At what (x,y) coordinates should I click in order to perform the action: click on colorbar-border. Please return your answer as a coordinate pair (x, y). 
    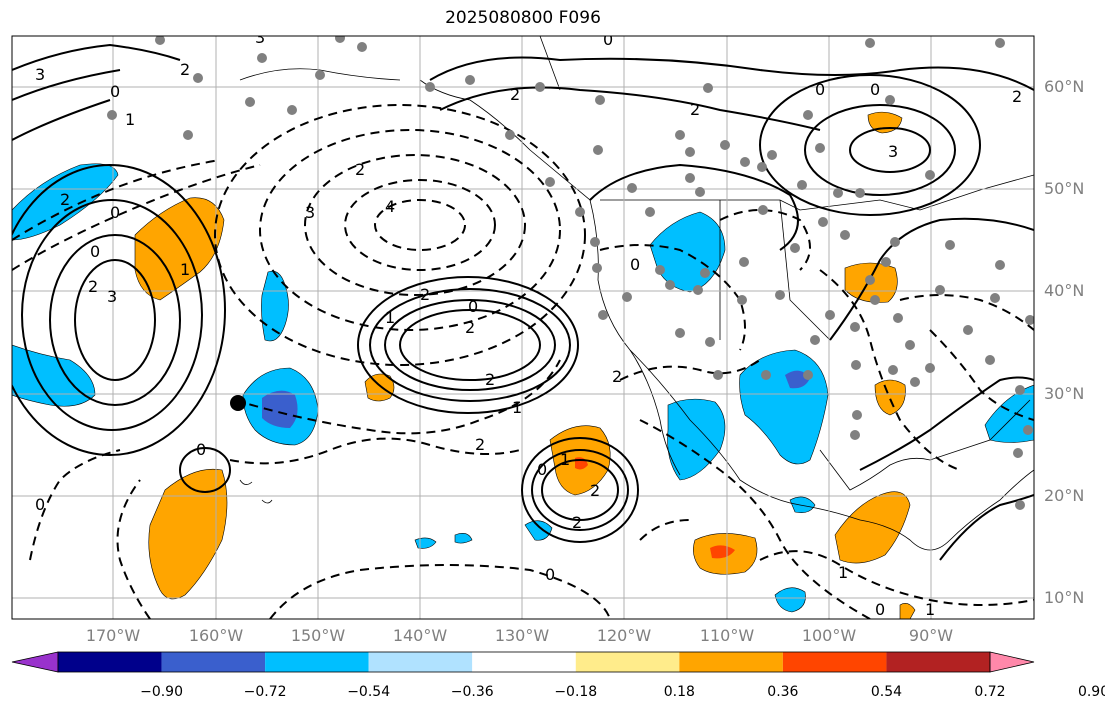
    Looking at the image, I should click on (524, 662).